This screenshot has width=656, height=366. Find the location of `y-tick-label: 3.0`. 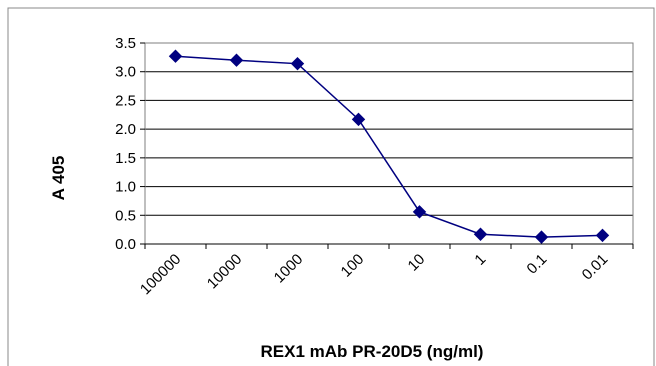

y-tick-label: 3.0 is located at coordinates (125, 72).